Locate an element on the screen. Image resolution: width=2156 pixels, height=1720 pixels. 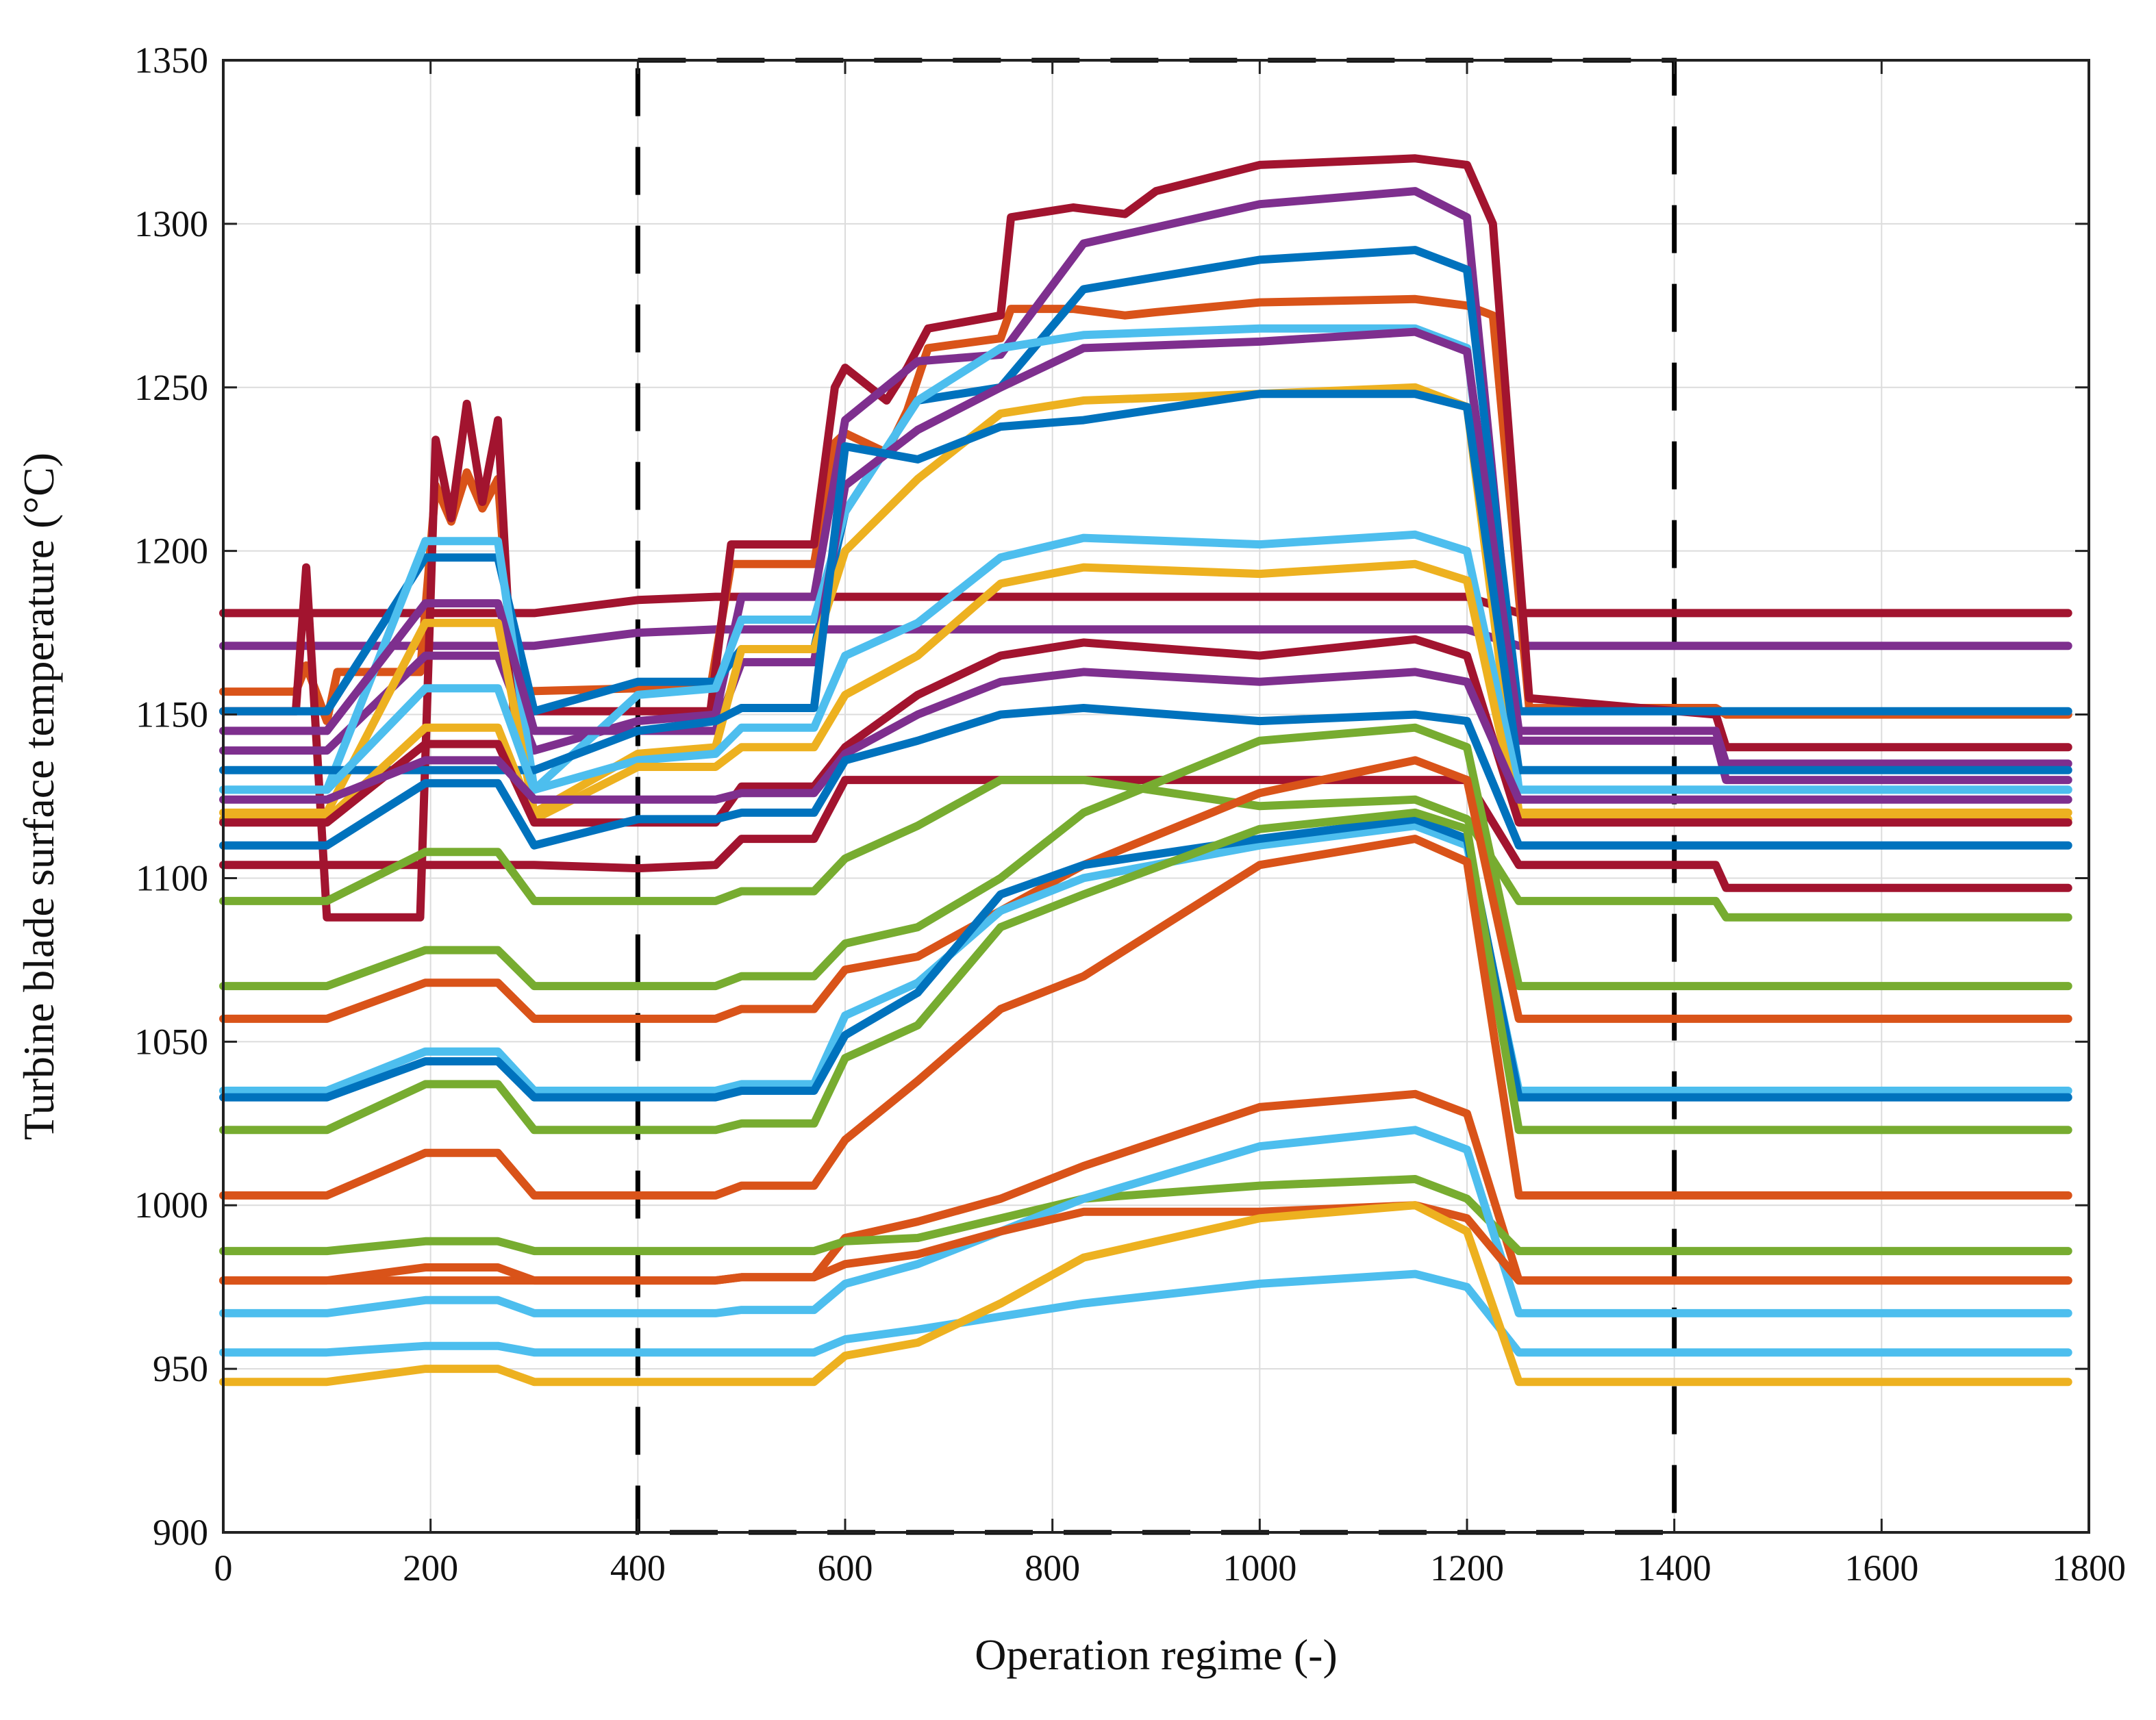
x-tick-label-1200: 1200 is located at coordinates (1467, 1568).